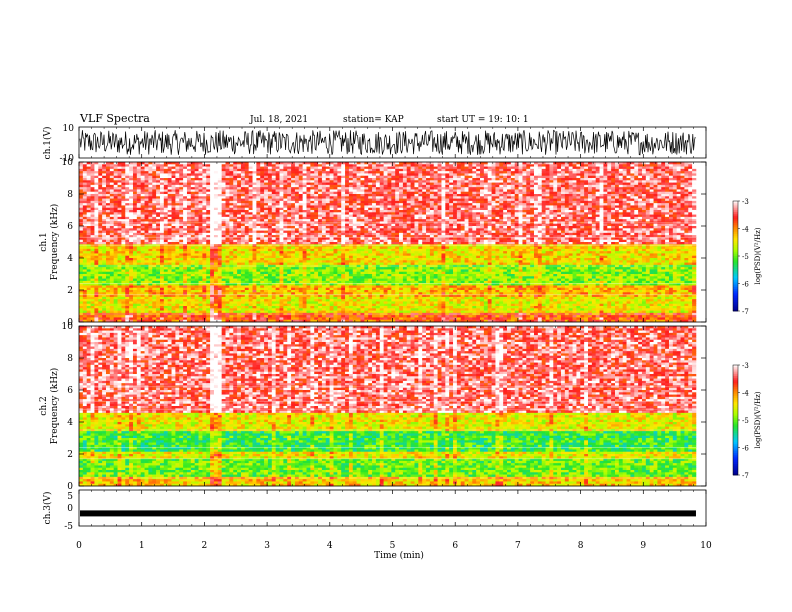 The width and height of the screenshot is (792, 612). I want to click on ch1-spec-ylabel-freq: Frequency (kHz), so click(54, 242).